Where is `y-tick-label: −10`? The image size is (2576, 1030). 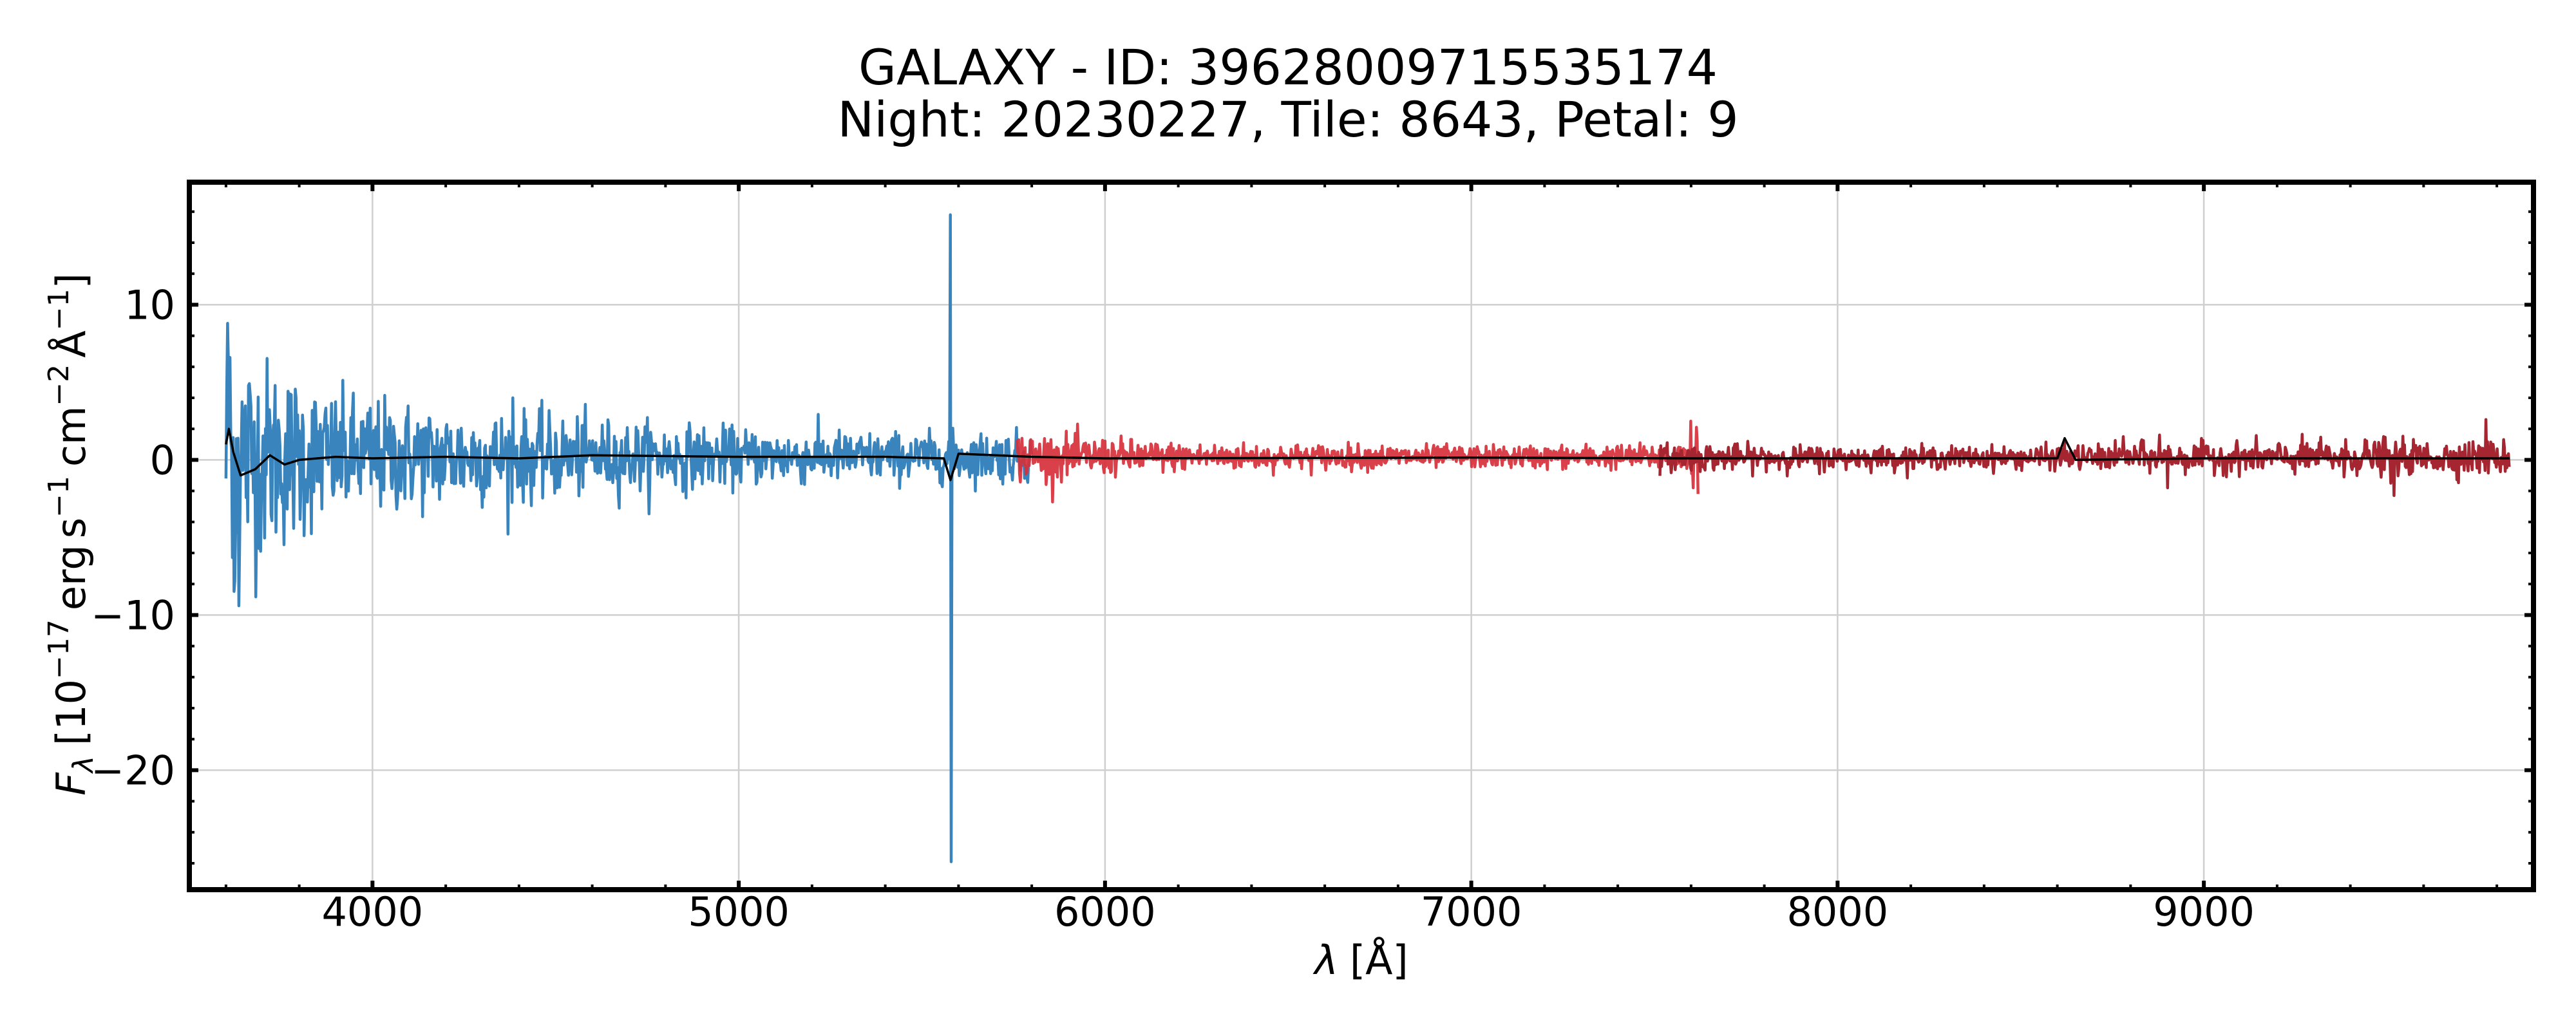
y-tick-label: −10 is located at coordinates (133, 615).